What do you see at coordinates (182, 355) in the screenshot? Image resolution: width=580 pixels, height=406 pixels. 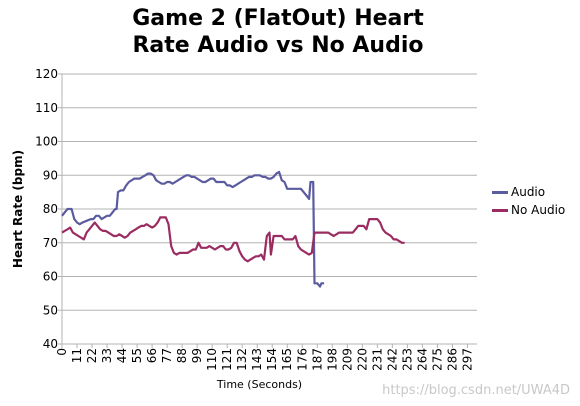 I see `x-tick-label: 88` at bounding box center [182, 355].